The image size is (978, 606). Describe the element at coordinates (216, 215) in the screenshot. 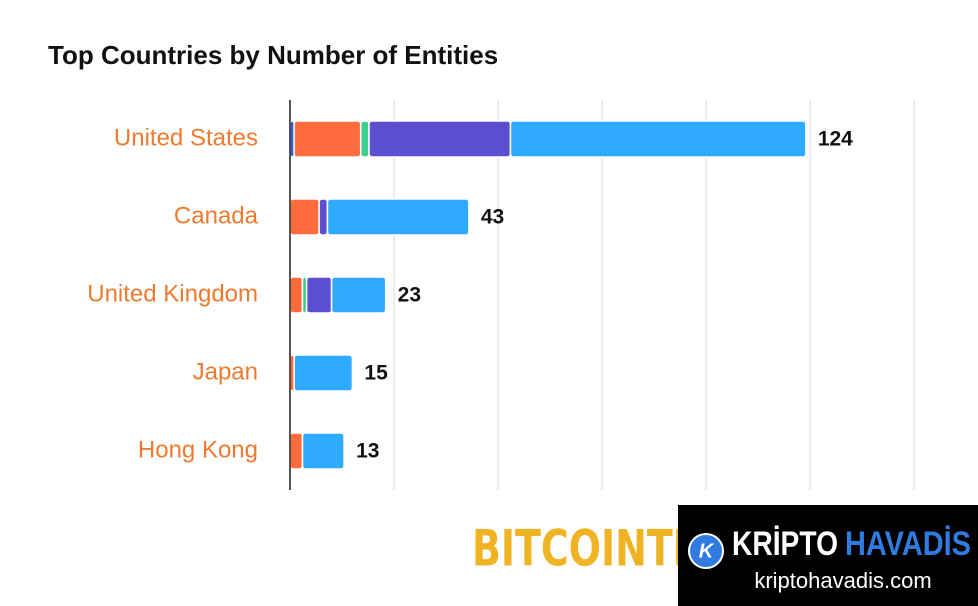

I see `y-tick-label: Canada` at that location.